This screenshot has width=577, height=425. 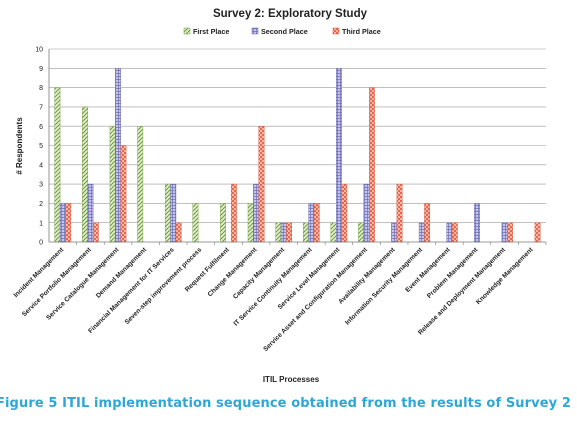 What do you see at coordinates (41, 165) in the screenshot?
I see `y-tick-label: 4` at bounding box center [41, 165].